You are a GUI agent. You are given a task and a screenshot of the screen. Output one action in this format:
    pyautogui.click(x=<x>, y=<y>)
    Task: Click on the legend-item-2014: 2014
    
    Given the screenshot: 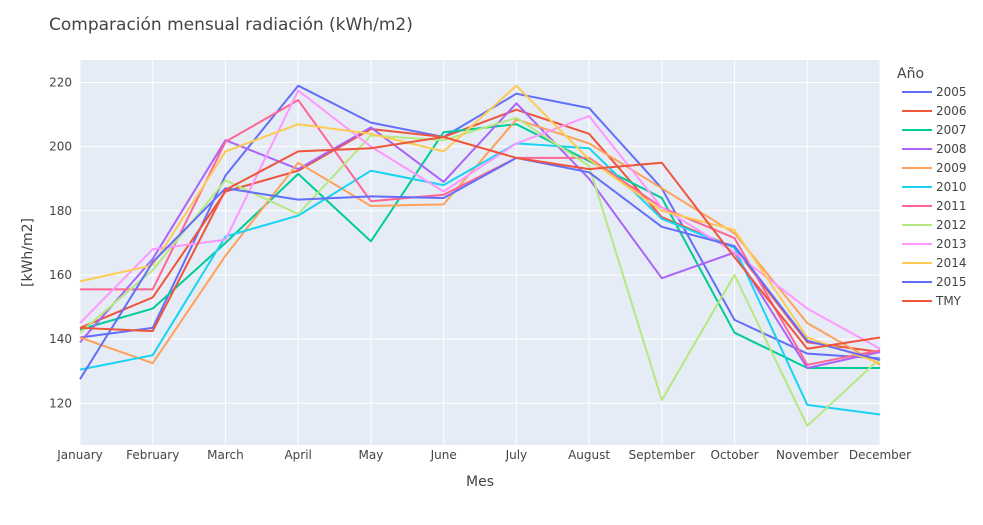 What is the action you would take?
    pyautogui.click(x=934, y=263)
    